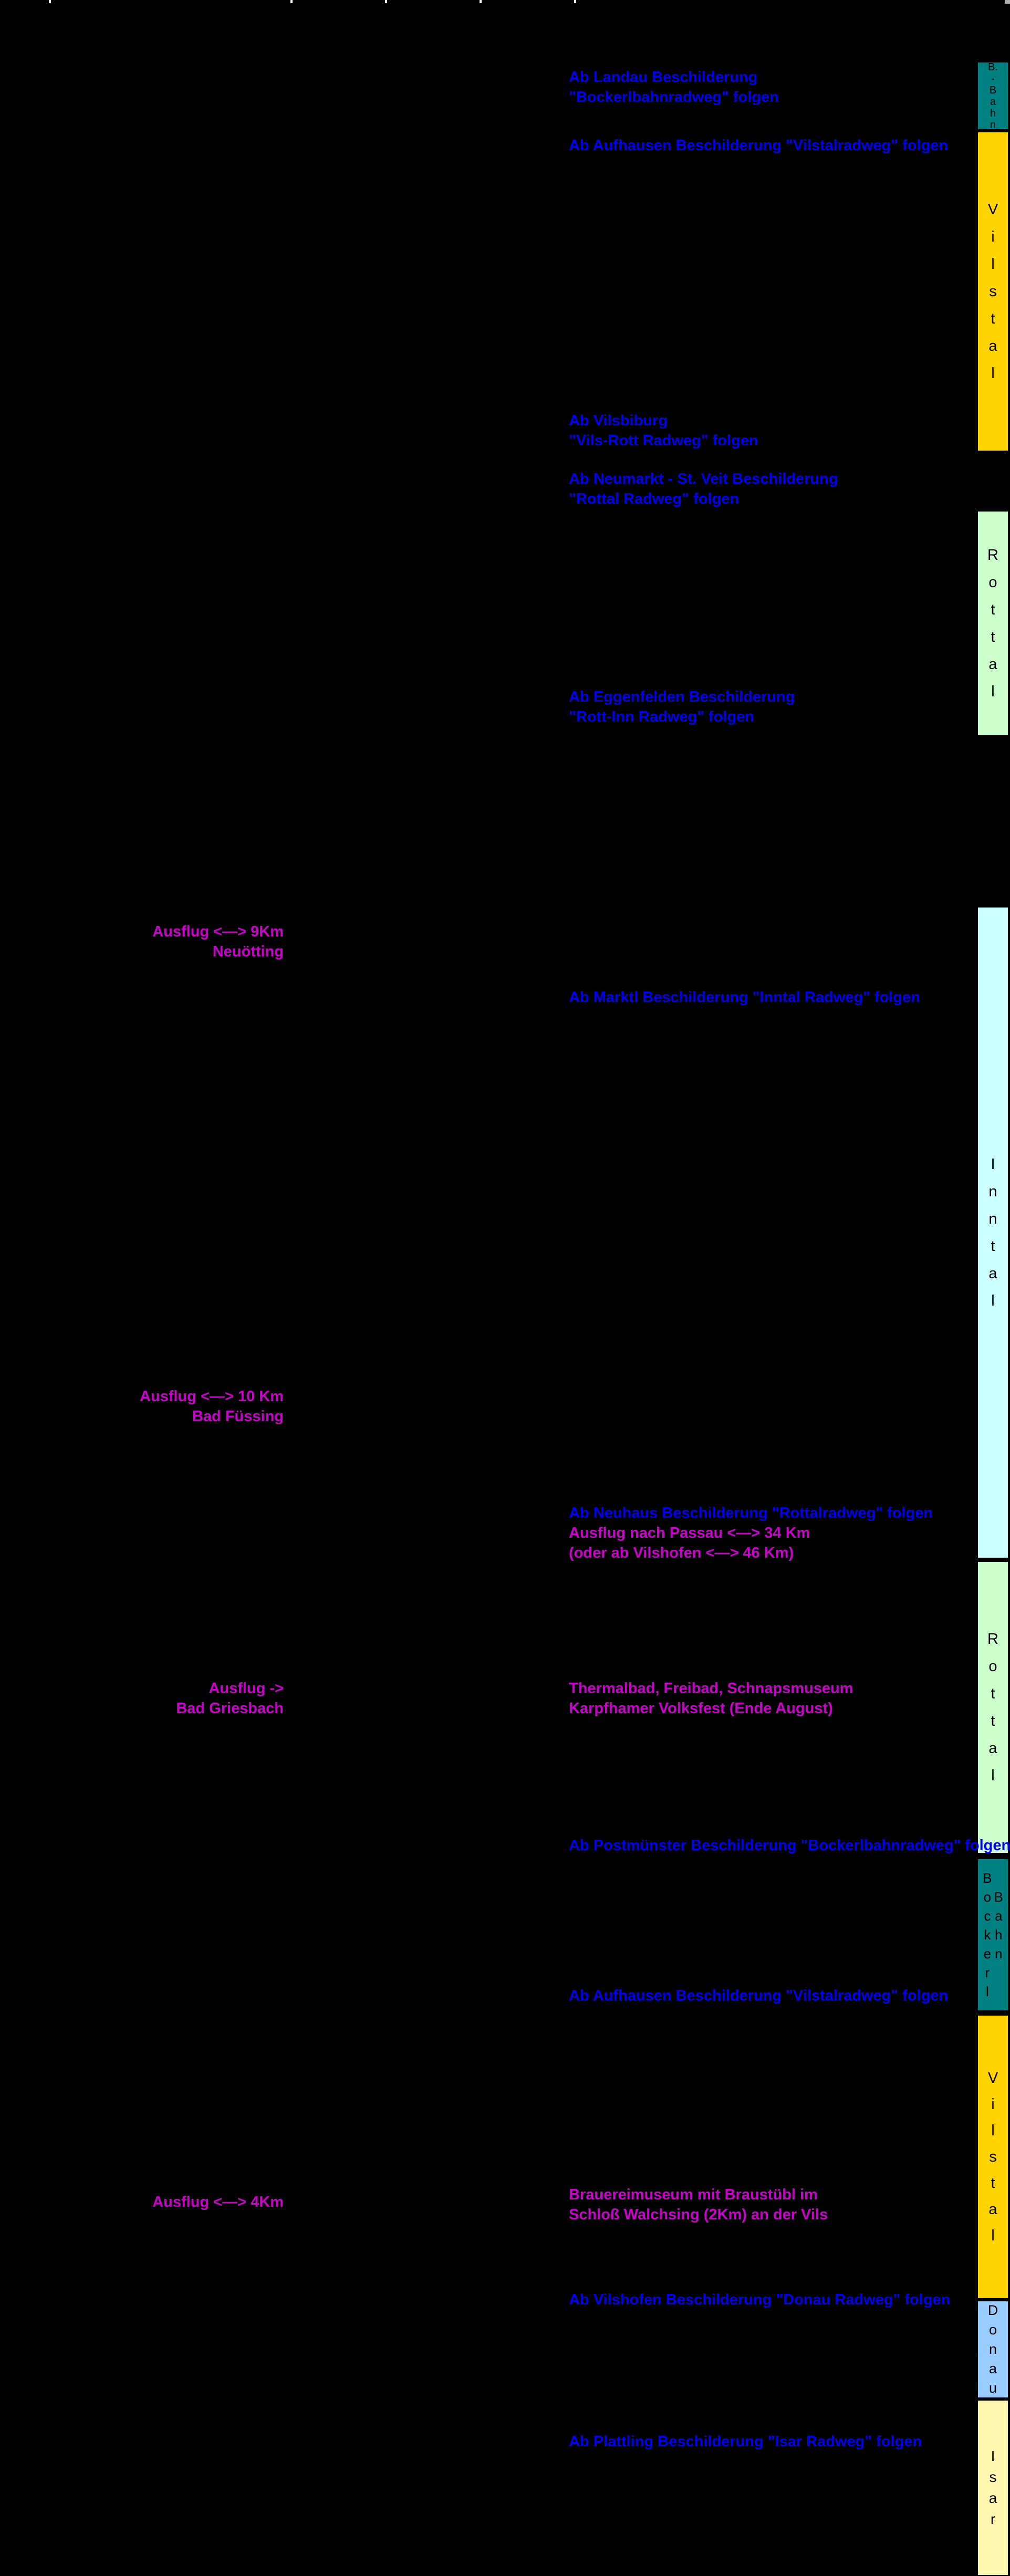 Image resolution: width=1010 pixels, height=2576 pixels. What do you see at coordinates (663, 431) in the screenshot?
I see `route-note-vilsbiburg: Ab Vilsbiburg "Vils-Rott Radweg" folgen` at bounding box center [663, 431].